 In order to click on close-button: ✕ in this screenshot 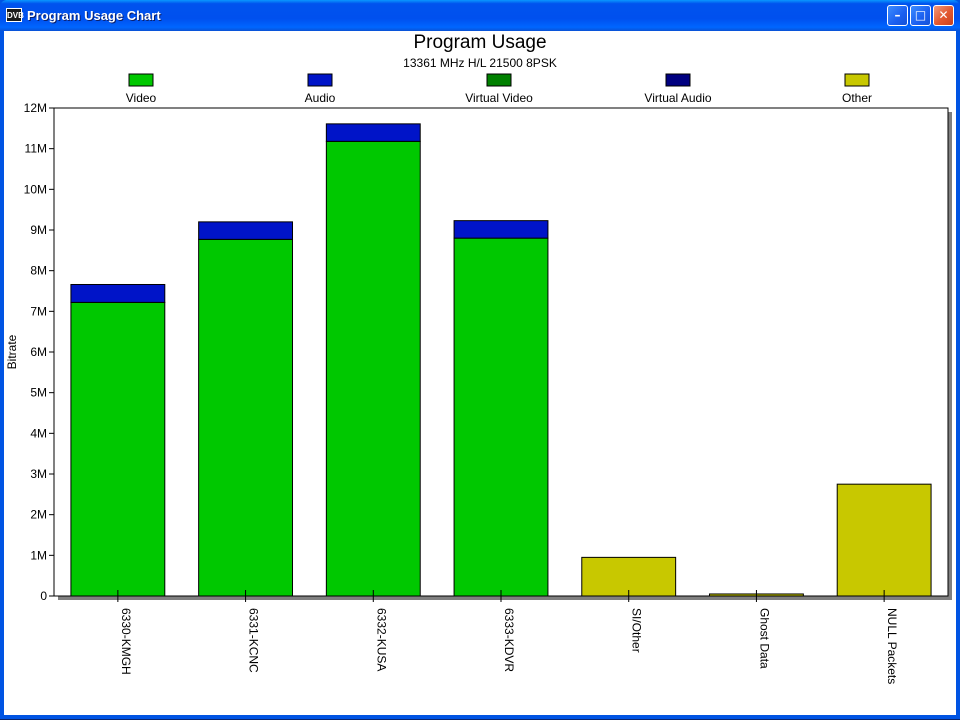, I will do `click(943, 15)`.